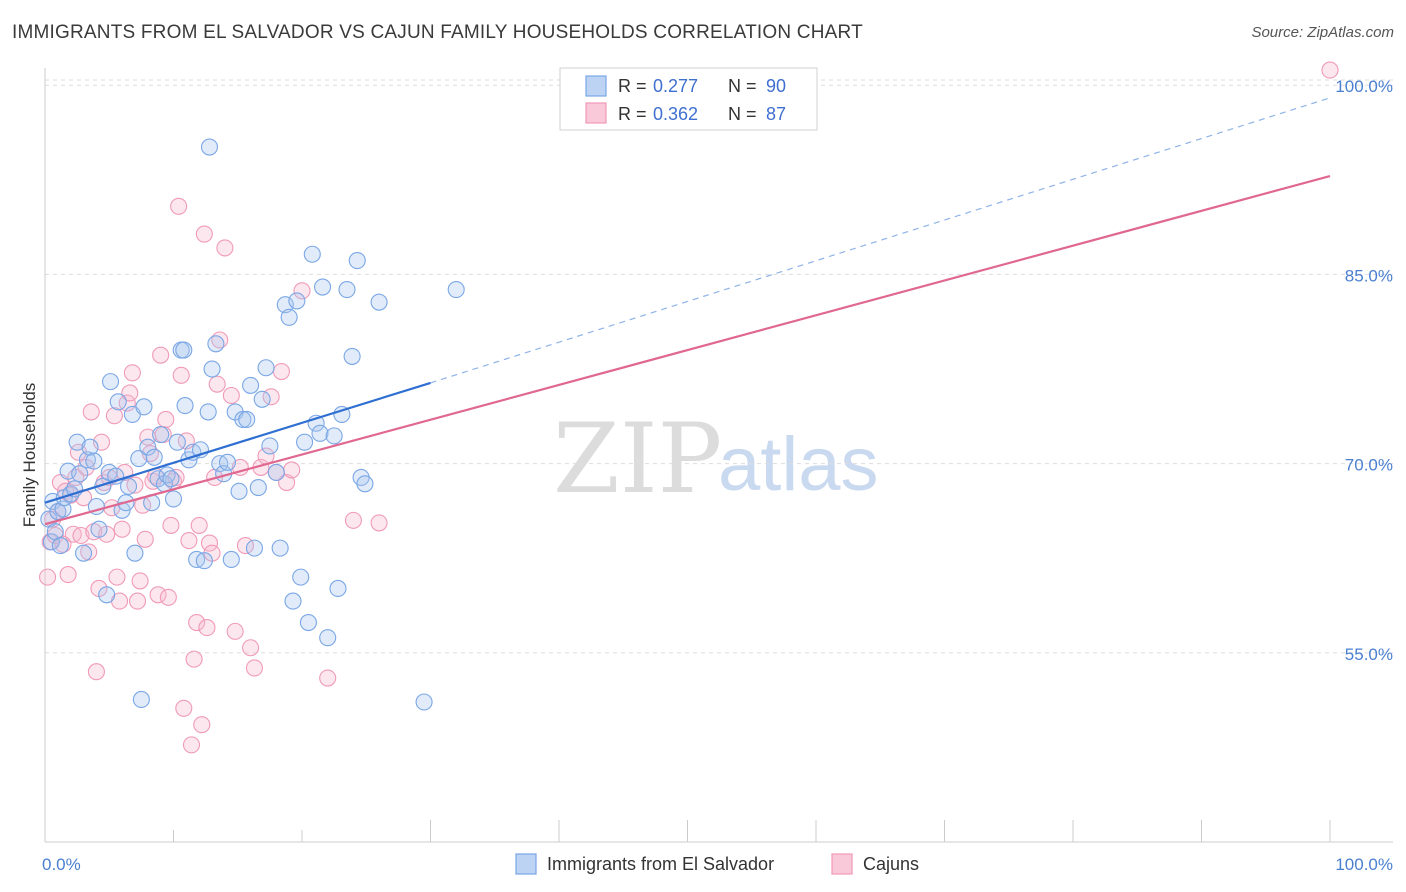 The height and width of the screenshot is (892, 1406). Describe the element at coordinates (237, 442) in the screenshot. I see `el-salvador-trend-line` at that location.